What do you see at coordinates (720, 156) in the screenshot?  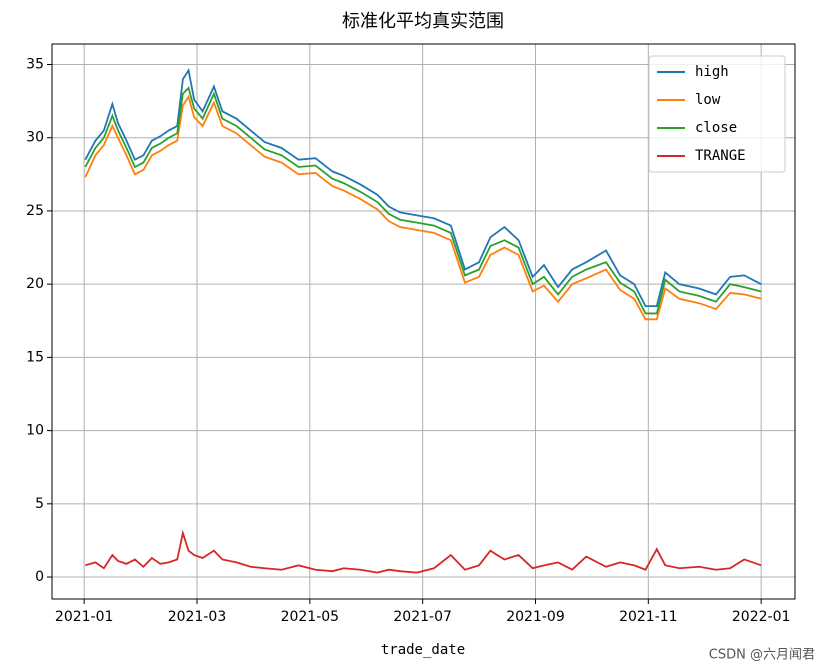 I see `legend-label: TRANGE` at bounding box center [720, 156].